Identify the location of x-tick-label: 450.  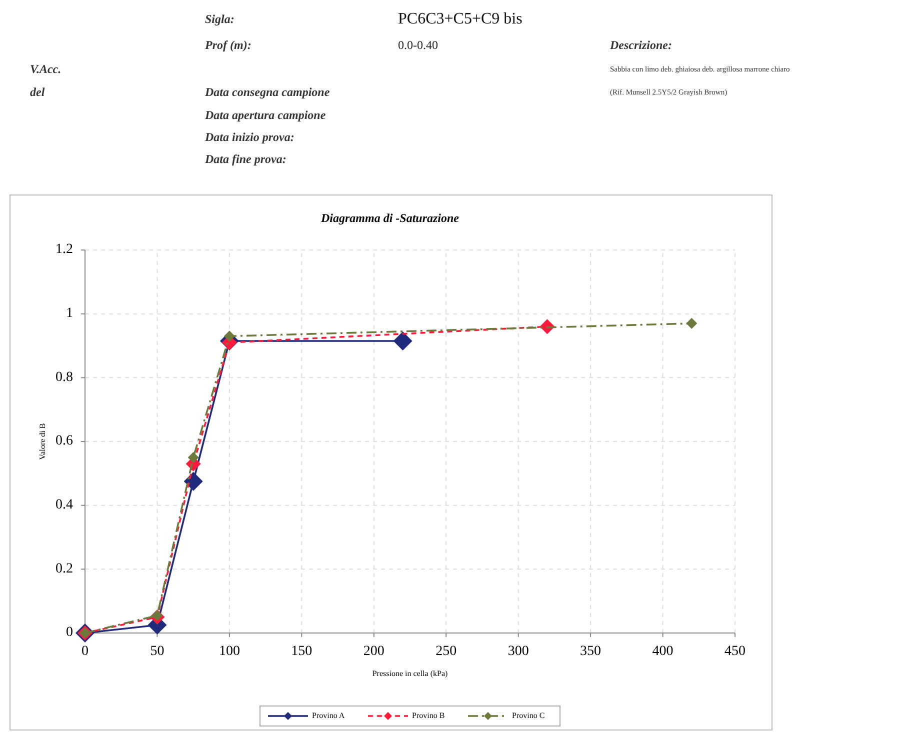
(735, 651).